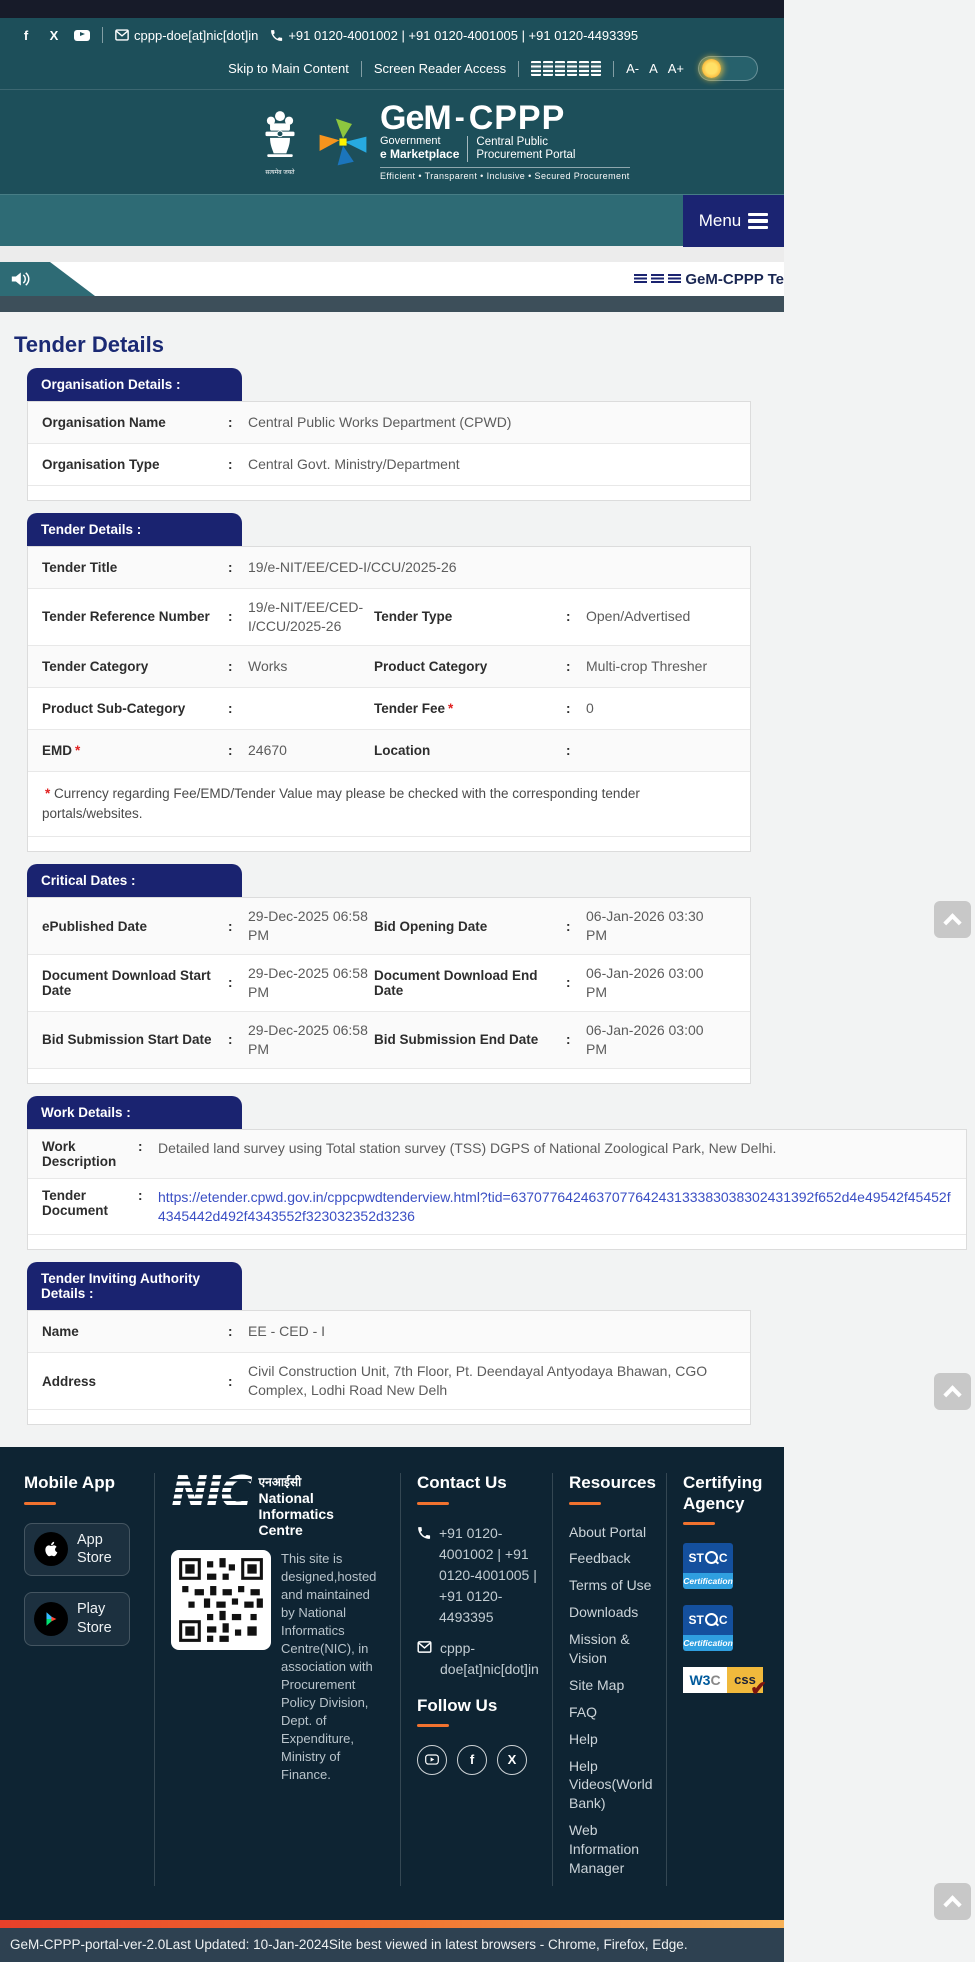 The width and height of the screenshot is (975, 1962). I want to click on footer-link-about-portal: About Portal, so click(608, 1531).